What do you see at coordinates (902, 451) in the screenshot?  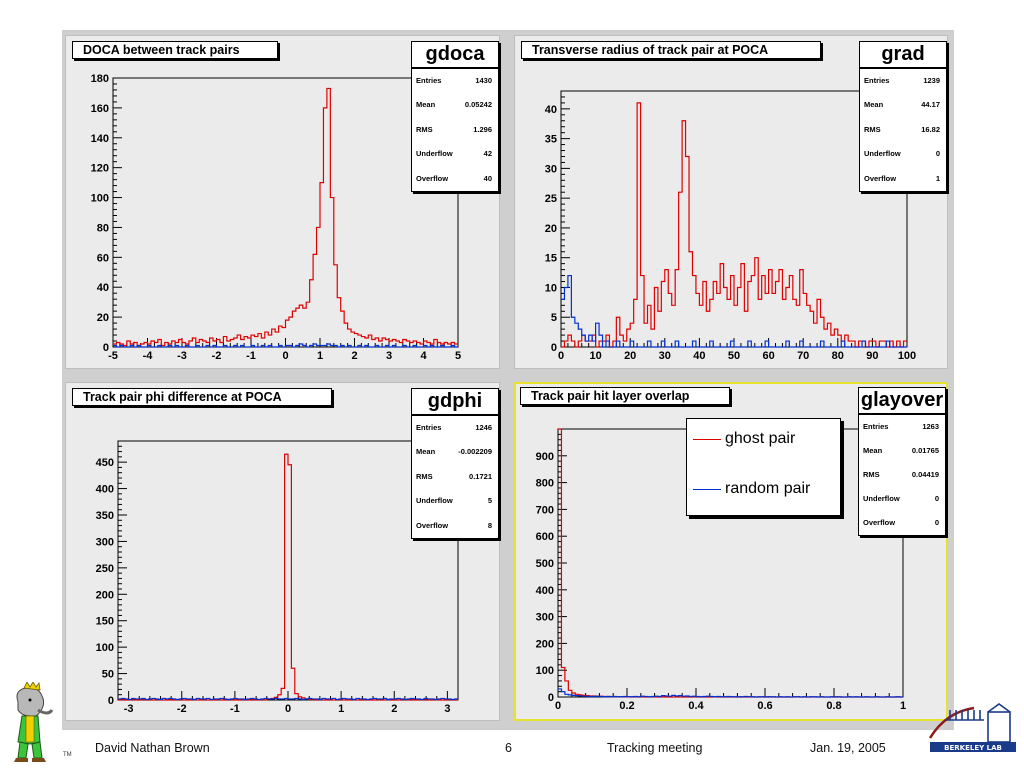 I see `stats-row: Mean 0.01765` at bounding box center [902, 451].